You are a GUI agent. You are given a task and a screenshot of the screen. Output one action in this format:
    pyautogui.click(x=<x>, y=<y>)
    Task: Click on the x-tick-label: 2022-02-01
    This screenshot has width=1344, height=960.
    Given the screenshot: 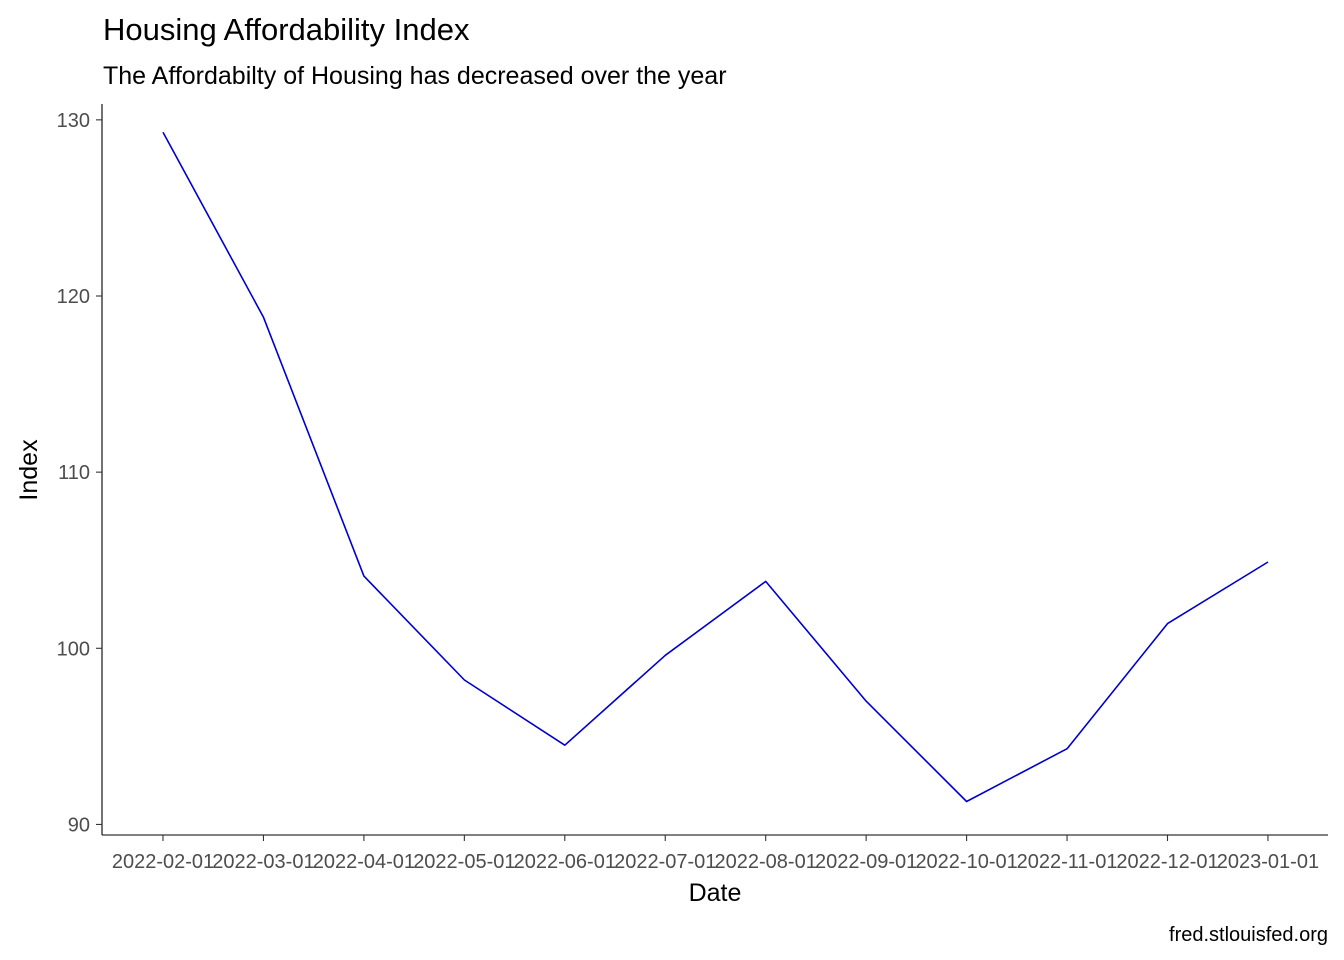 What is the action you would take?
    pyautogui.click(x=163, y=862)
    